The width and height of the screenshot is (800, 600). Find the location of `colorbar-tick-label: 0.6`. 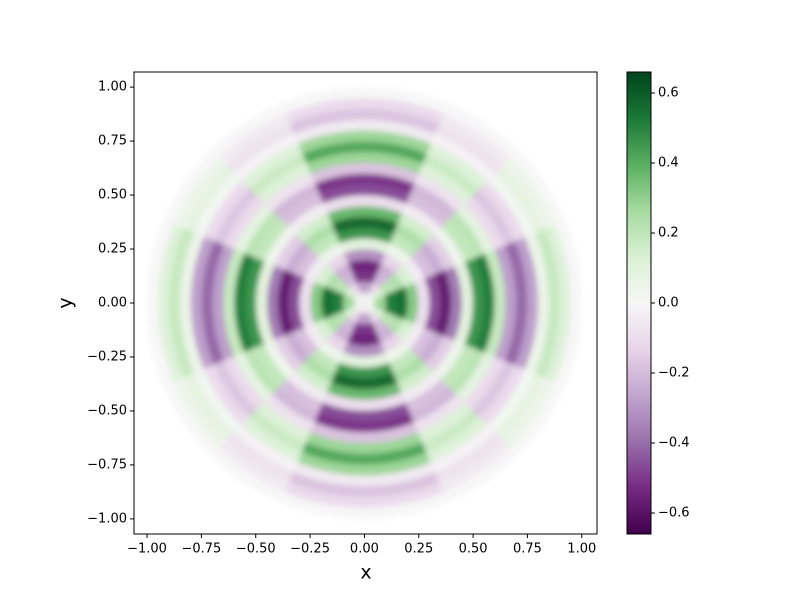

colorbar-tick-label: 0.6 is located at coordinates (668, 93).